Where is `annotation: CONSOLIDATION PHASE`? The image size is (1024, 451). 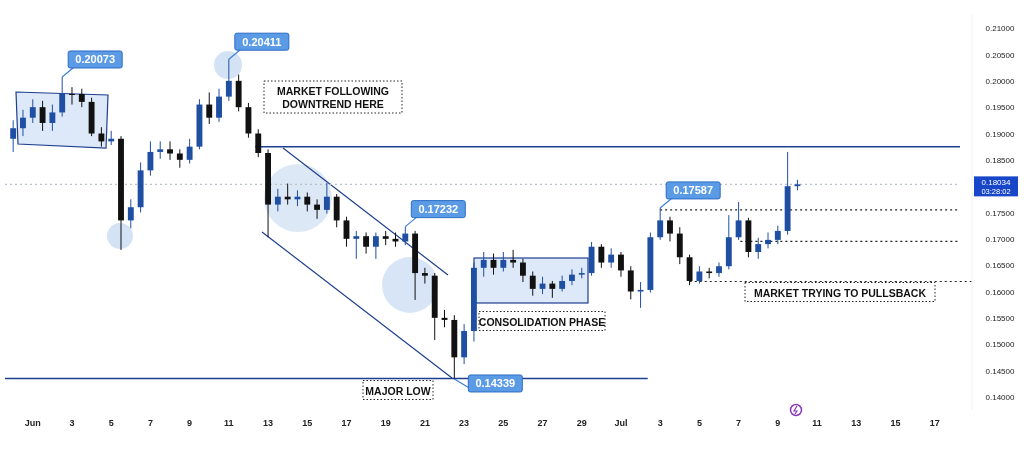 annotation: CONSOLIDATION PHASE is located at coordinates (542, 321).